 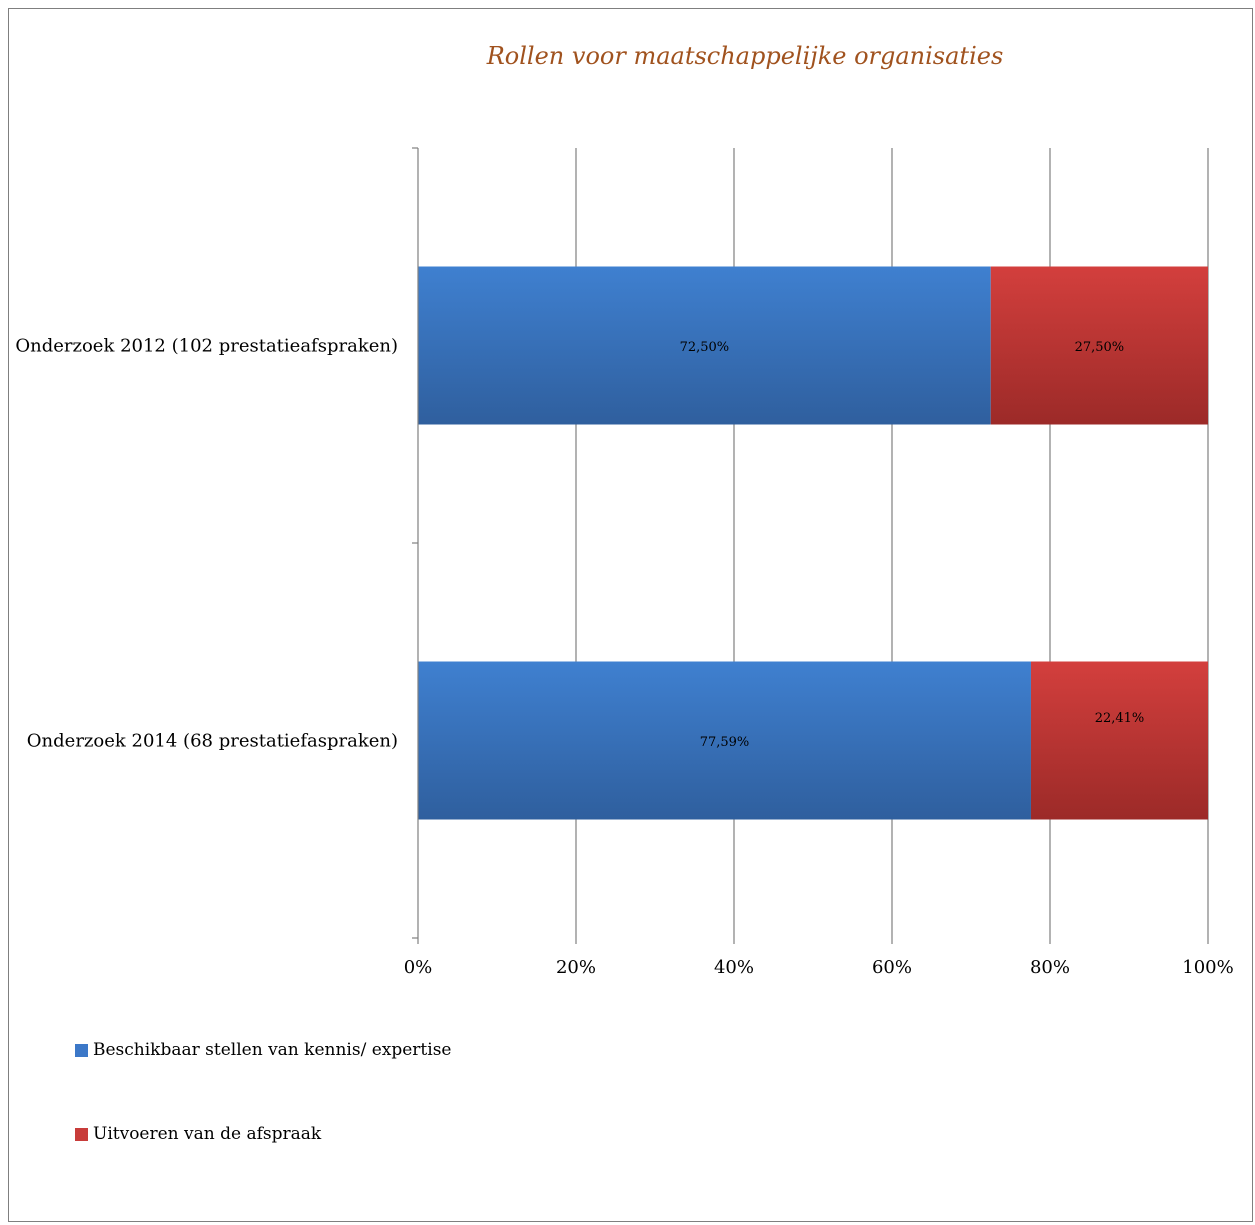 What do you see at coordinates (207, 1134) in the screenshot?
I see `legend-label: Uitvoeren van de afspraak` at bounding box center [207, 1134].